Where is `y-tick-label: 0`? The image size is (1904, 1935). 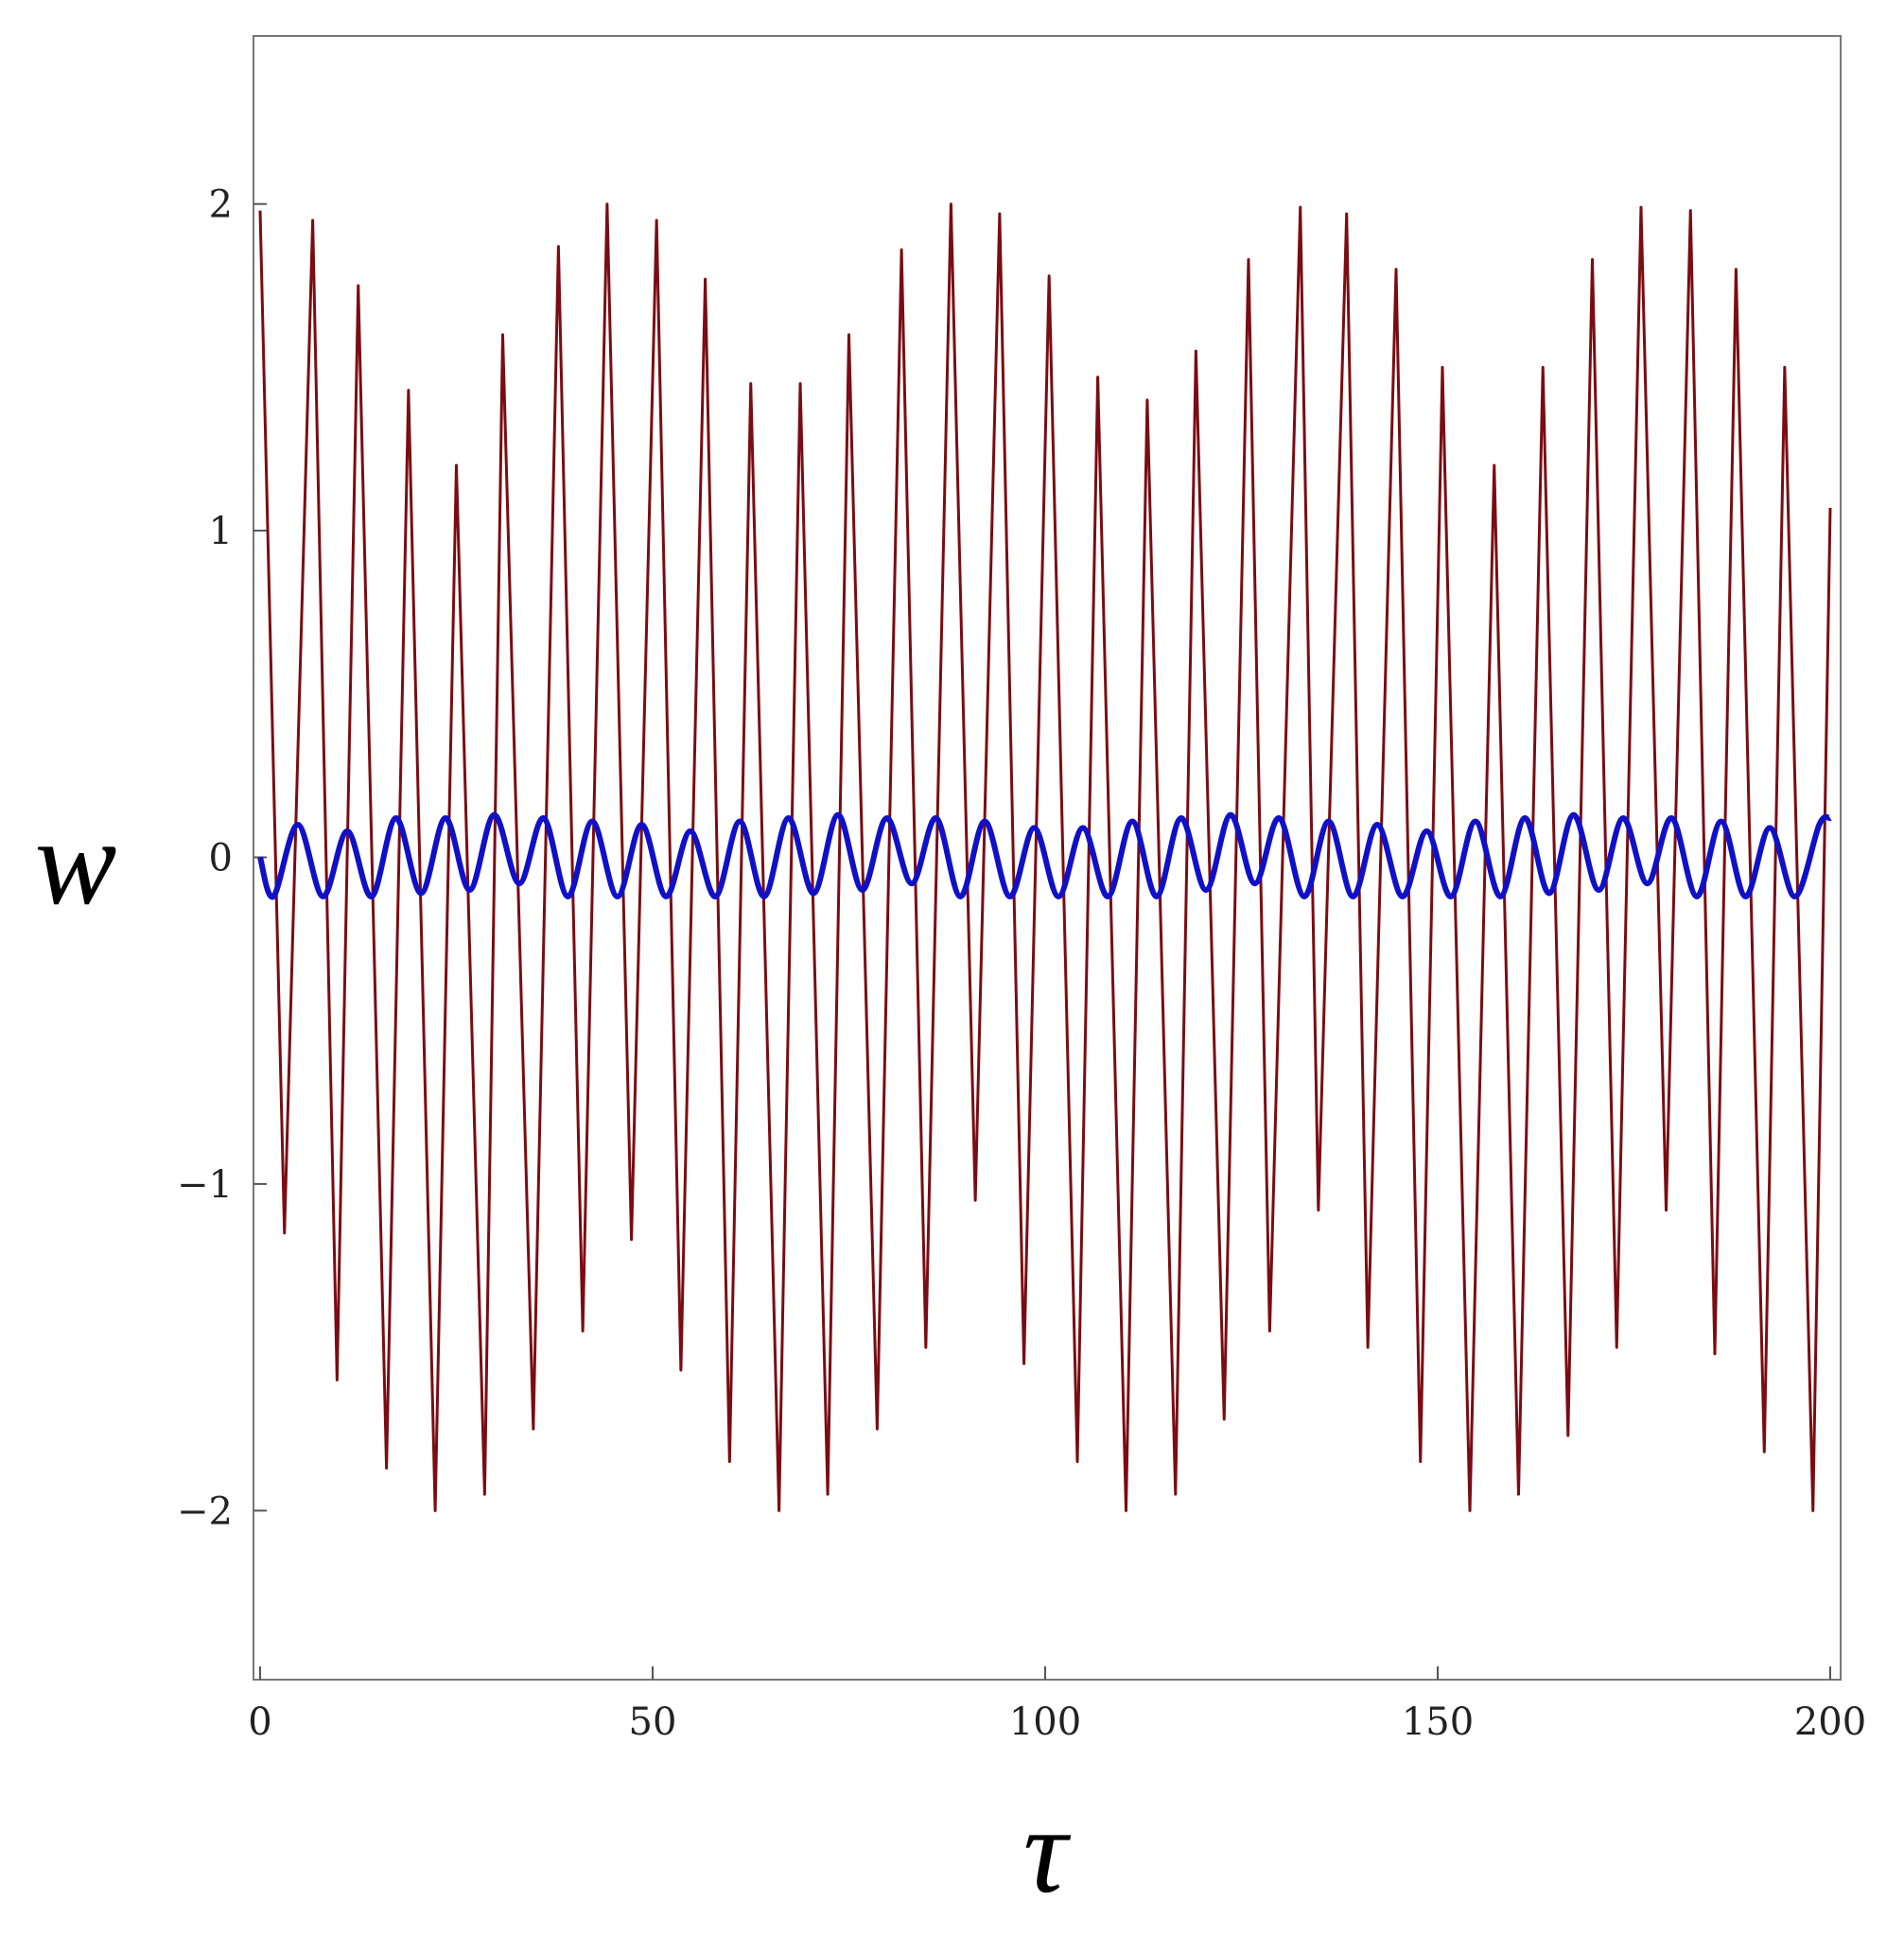 y-tick-label: 0 is located at coordinates (221, 858).